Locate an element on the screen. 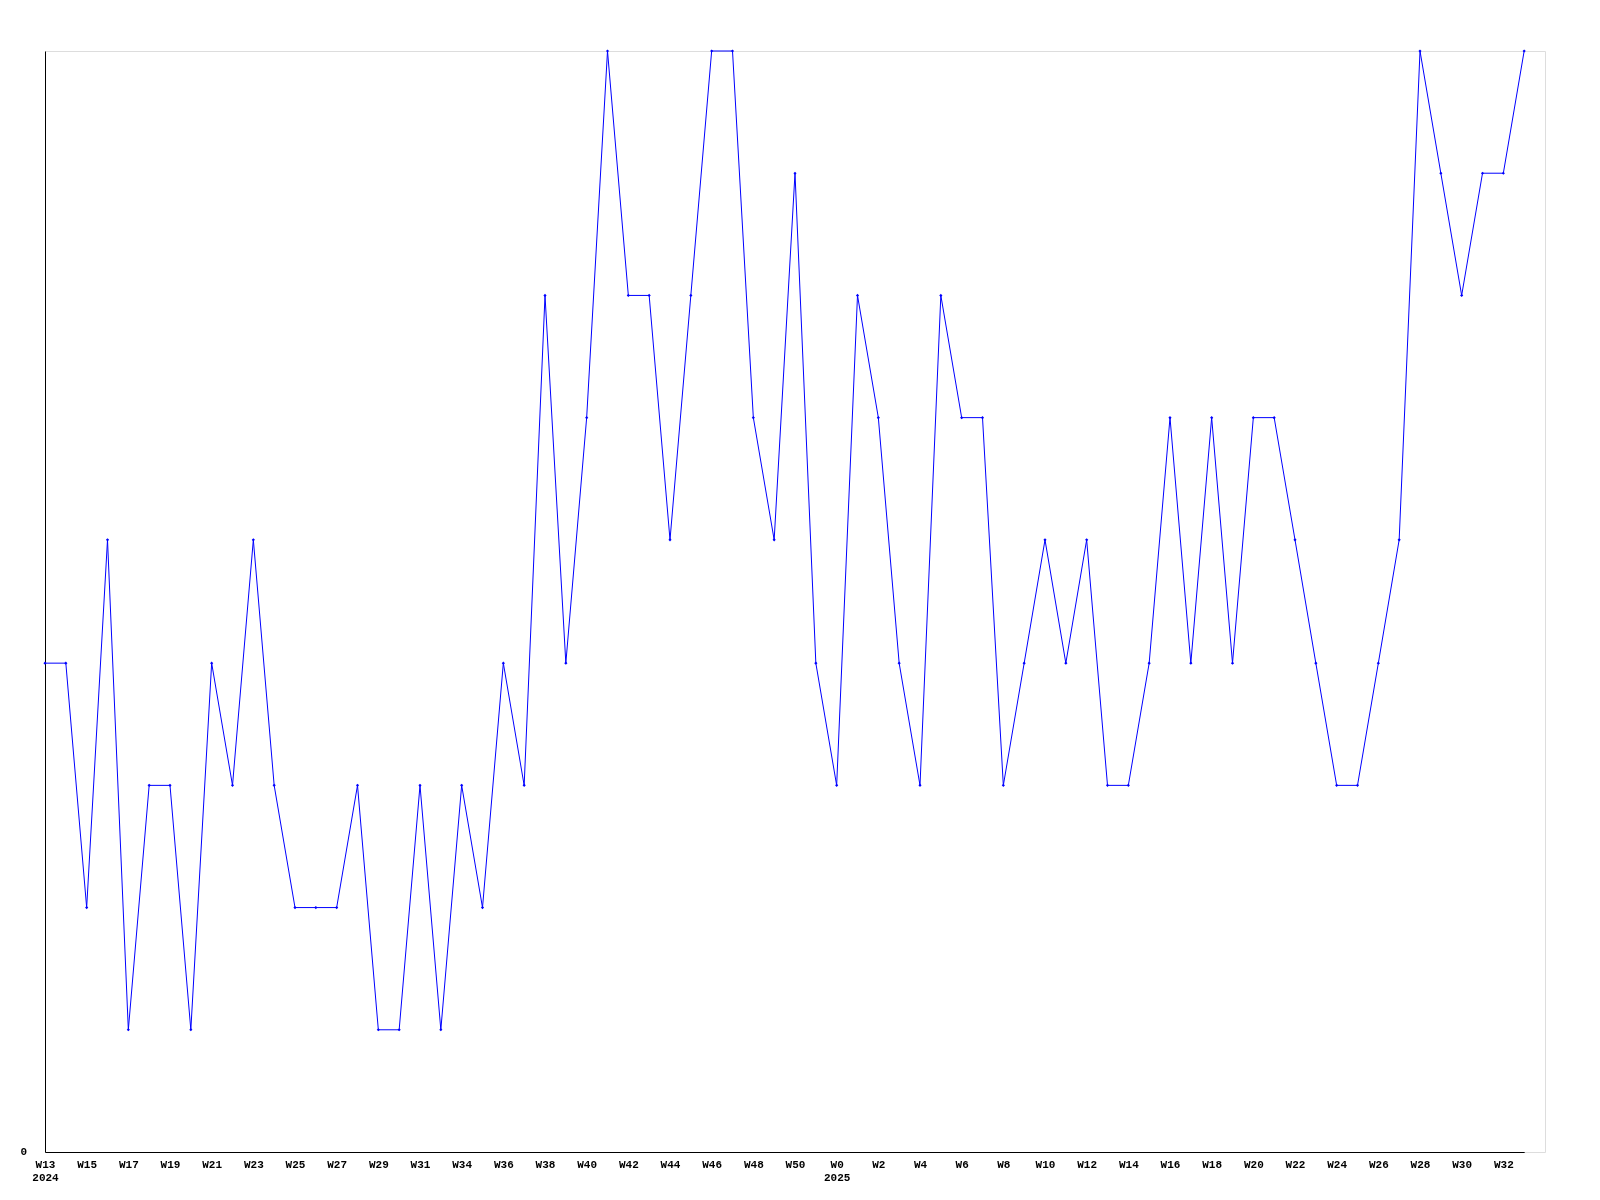 This screenshot has width=1600, height=1200. x-tick-label: W20 is located at coordinates (1253, 1164).